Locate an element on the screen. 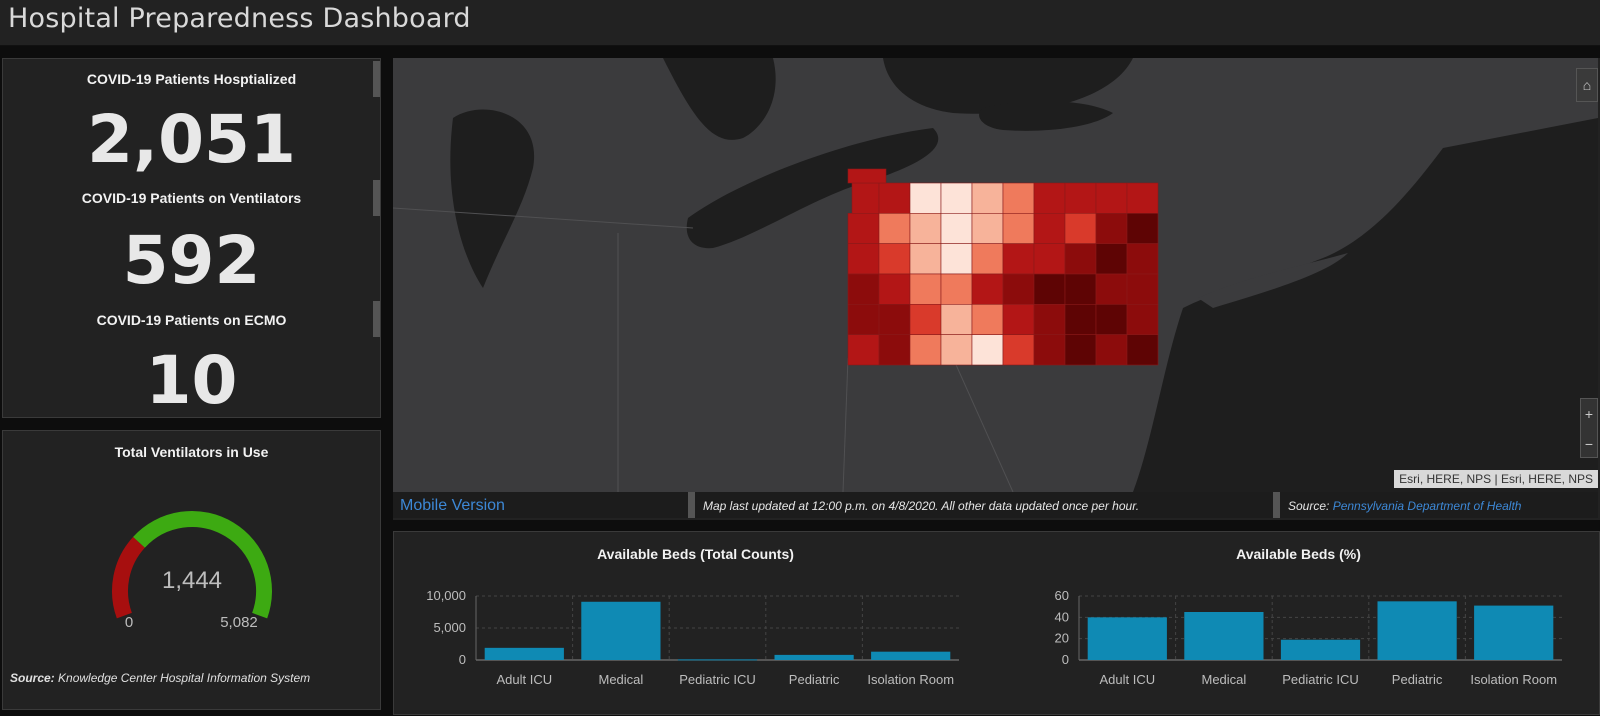  footer-divider is located at coordinates (1276, 505).